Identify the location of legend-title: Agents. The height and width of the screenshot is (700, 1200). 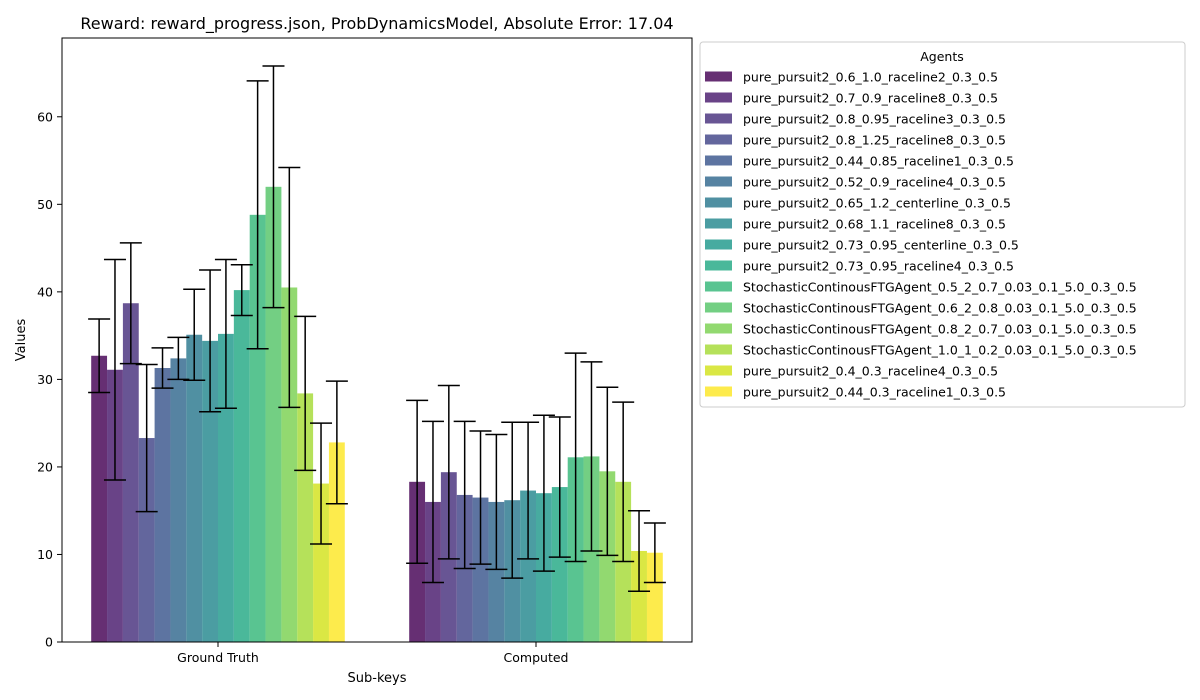
(942, 56).